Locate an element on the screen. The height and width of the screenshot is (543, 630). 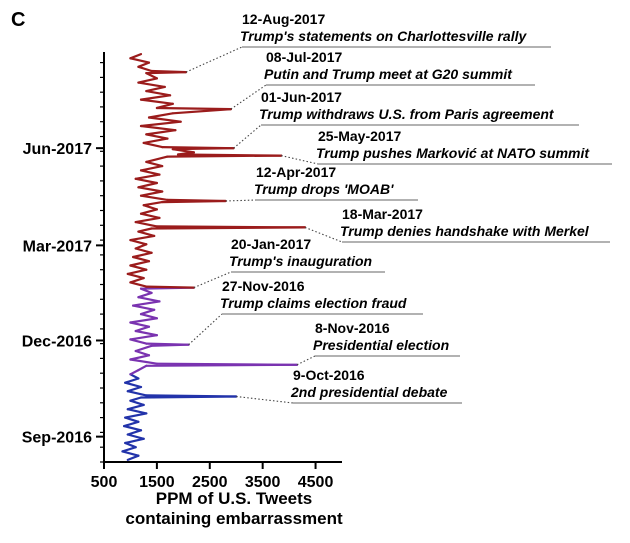
annotation-text: Trump drops 'MOAB' is located at coordinates (324, 189).